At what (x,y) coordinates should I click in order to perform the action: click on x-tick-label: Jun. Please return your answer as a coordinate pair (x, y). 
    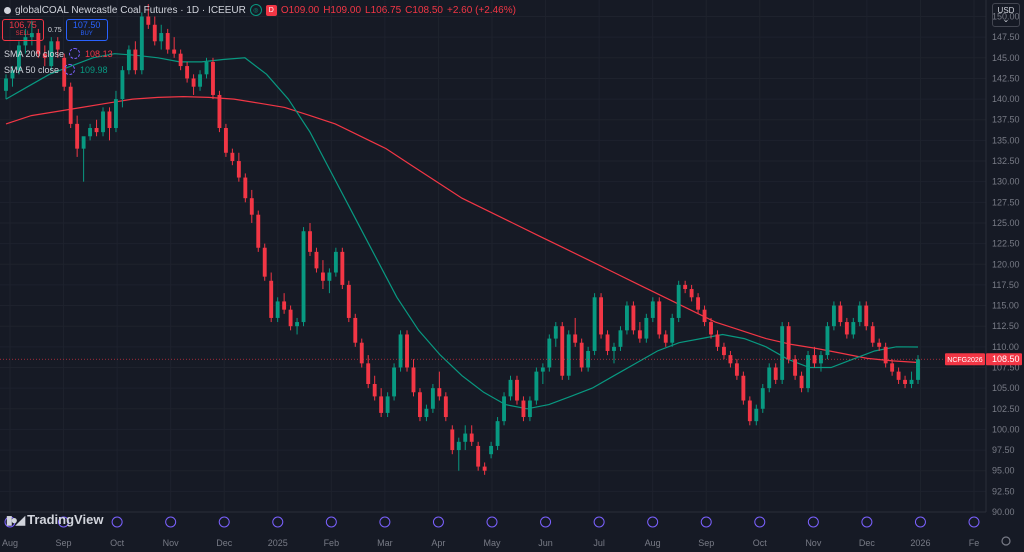
    Looking at the image, I should click on (545, 543).